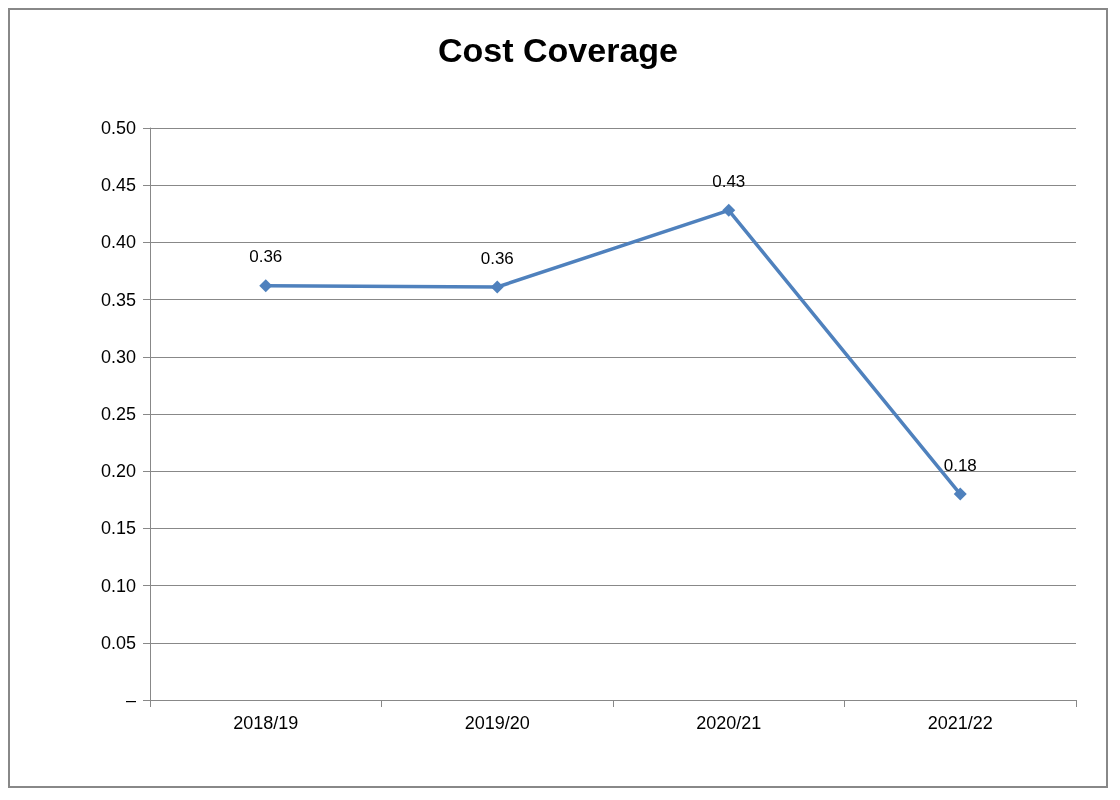 The height and width of the screenshot is (800, 1120). I want to click on y-tick-label: 0.05, so click(118, 642).